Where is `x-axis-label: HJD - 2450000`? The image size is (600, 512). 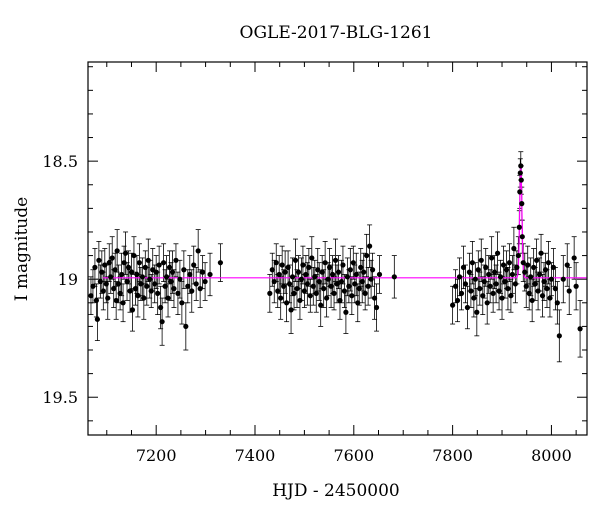
x-axis-label: HJD - 2450000 is located at coordinates (336, 491).